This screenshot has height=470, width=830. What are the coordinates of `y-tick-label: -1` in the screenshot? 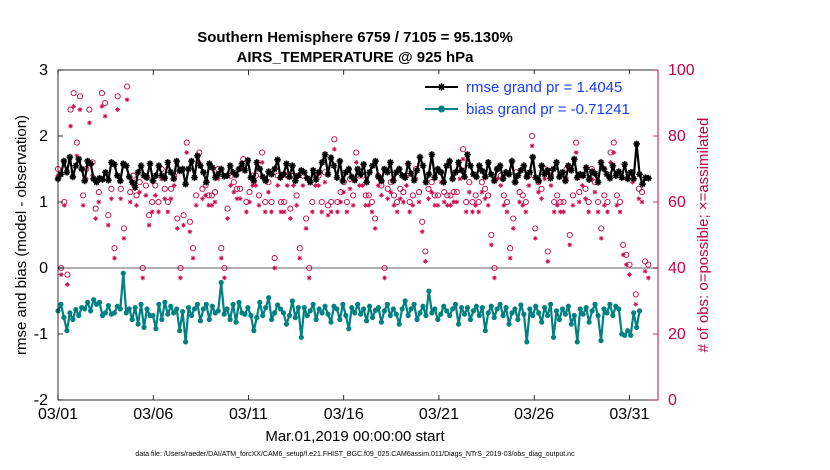 It's located at (41, 334).